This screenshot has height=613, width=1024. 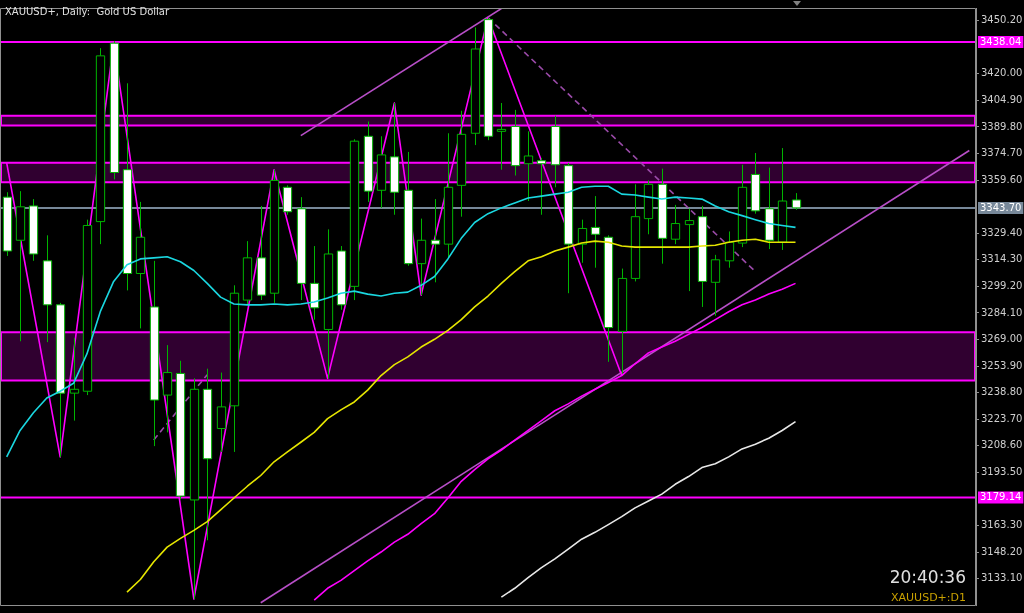 What do you see at coordinates (928, 597) in the screenshot?
I see `annotation: XAUUSD+:D1` at bounding box center [928, 597].